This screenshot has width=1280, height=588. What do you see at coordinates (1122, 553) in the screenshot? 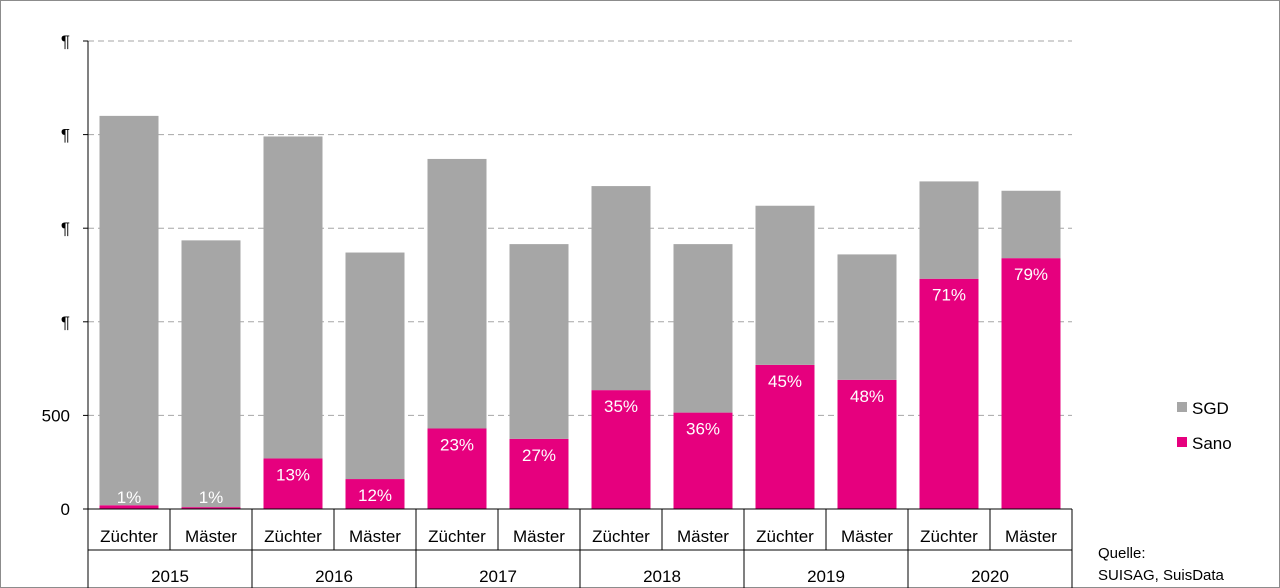
I see `source-line-1: Quelle:` at bounding box center [1122, 553].